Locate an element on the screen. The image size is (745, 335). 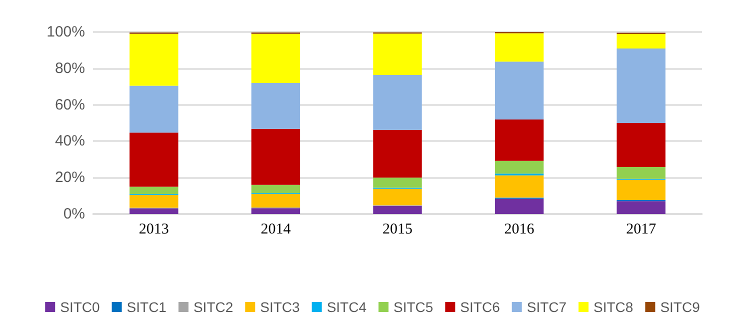
legend-label: SITC0 is located at coordinates (80, 307).